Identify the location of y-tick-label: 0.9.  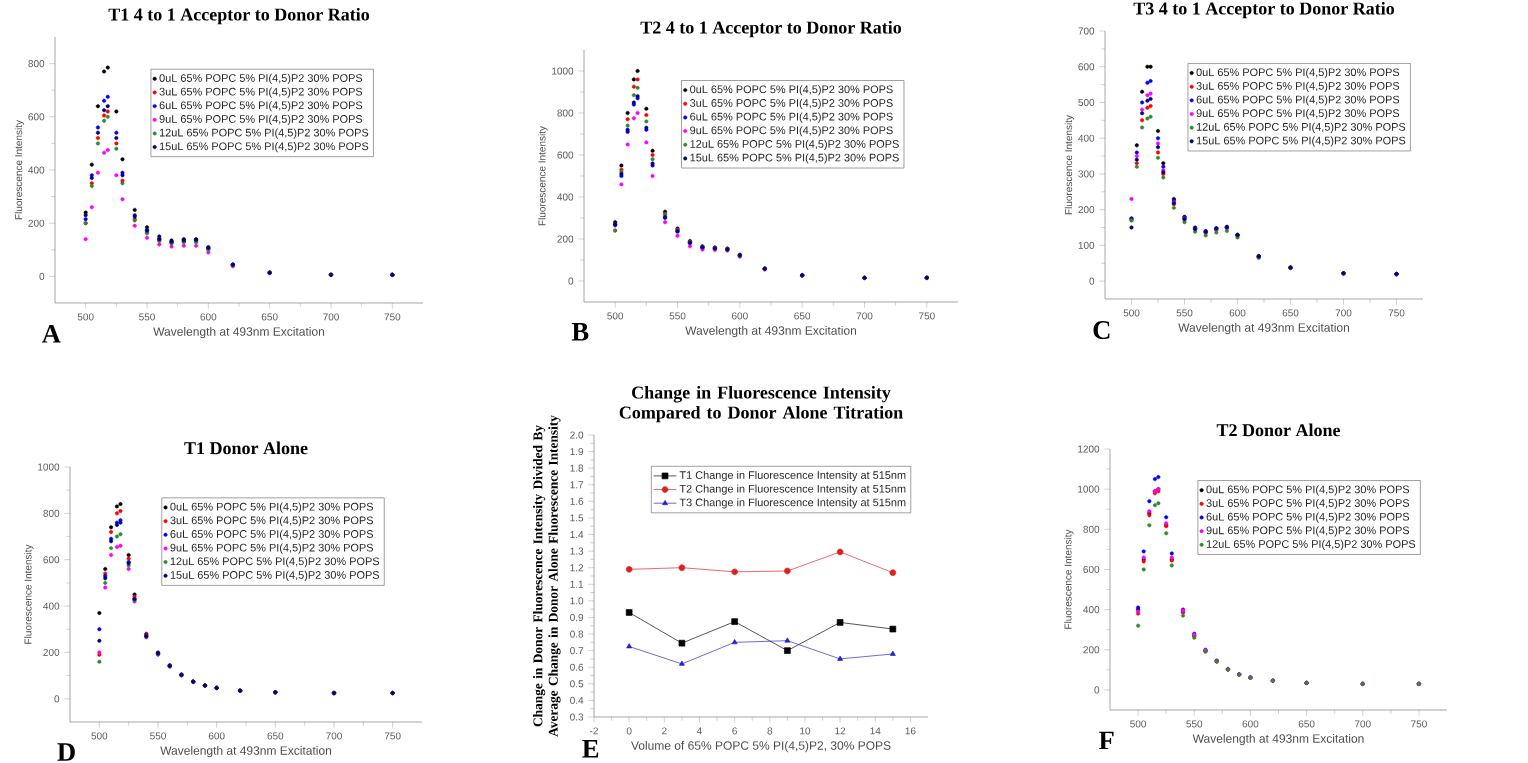
(577, 617).